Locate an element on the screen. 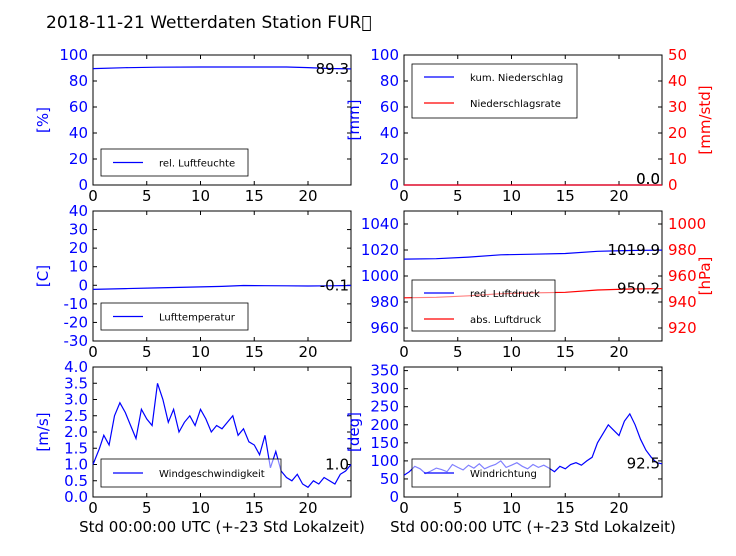 Image resolution: width=736 pixels, height=556 pixels. p2-y2tick-label: 40 is located at coordinates (677, 81).